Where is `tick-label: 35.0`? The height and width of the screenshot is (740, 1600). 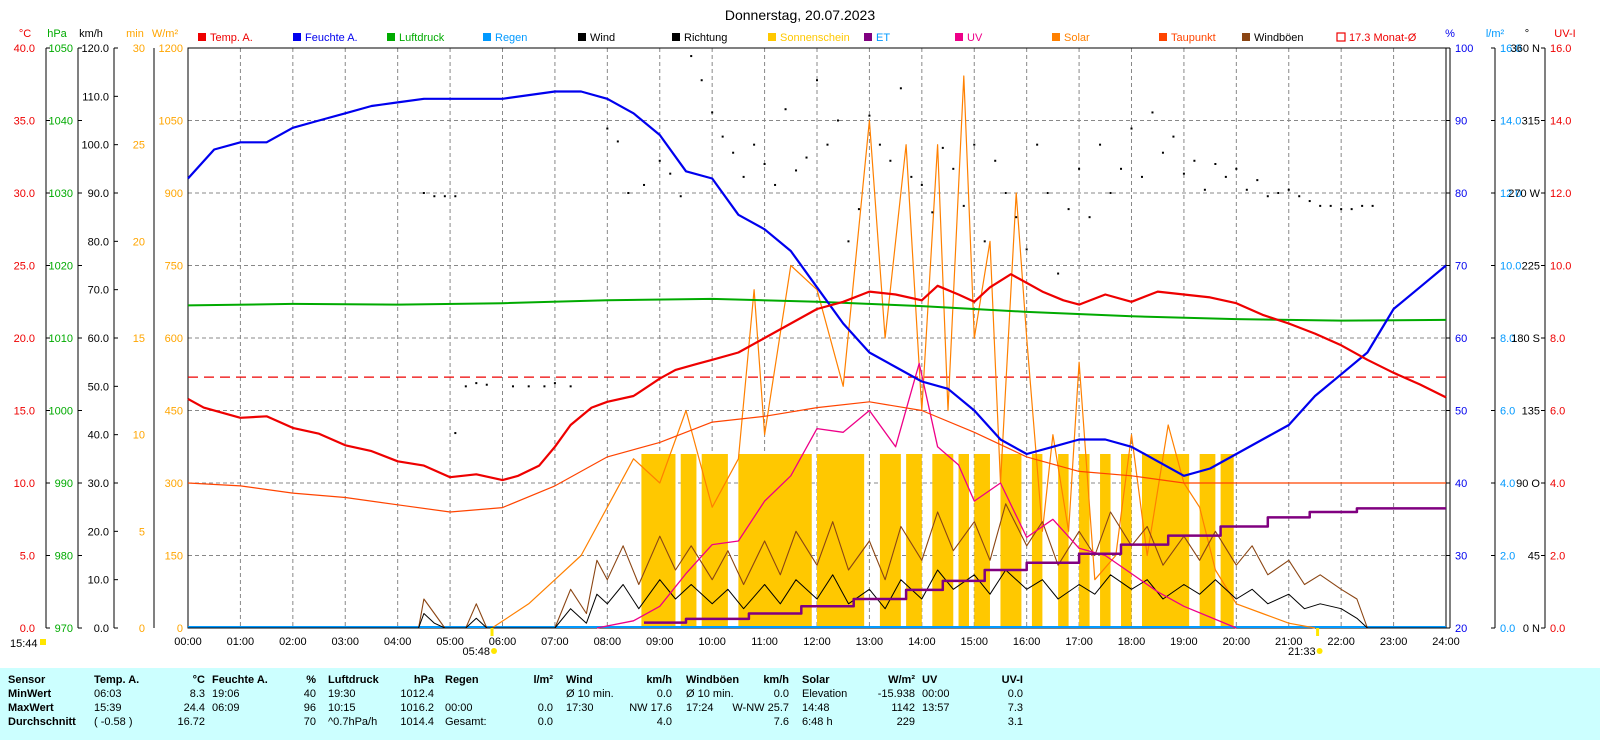 tick-label: 35.0 is located at coordinates (24, 122).